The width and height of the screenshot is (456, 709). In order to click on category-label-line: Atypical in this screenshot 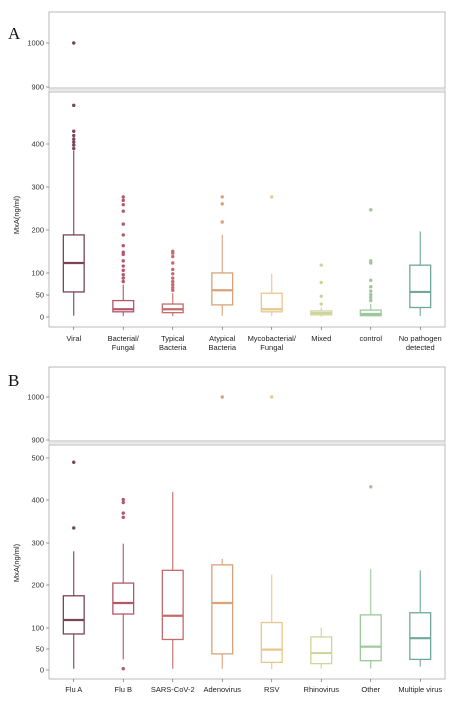, I will do `click(222, 338)`.